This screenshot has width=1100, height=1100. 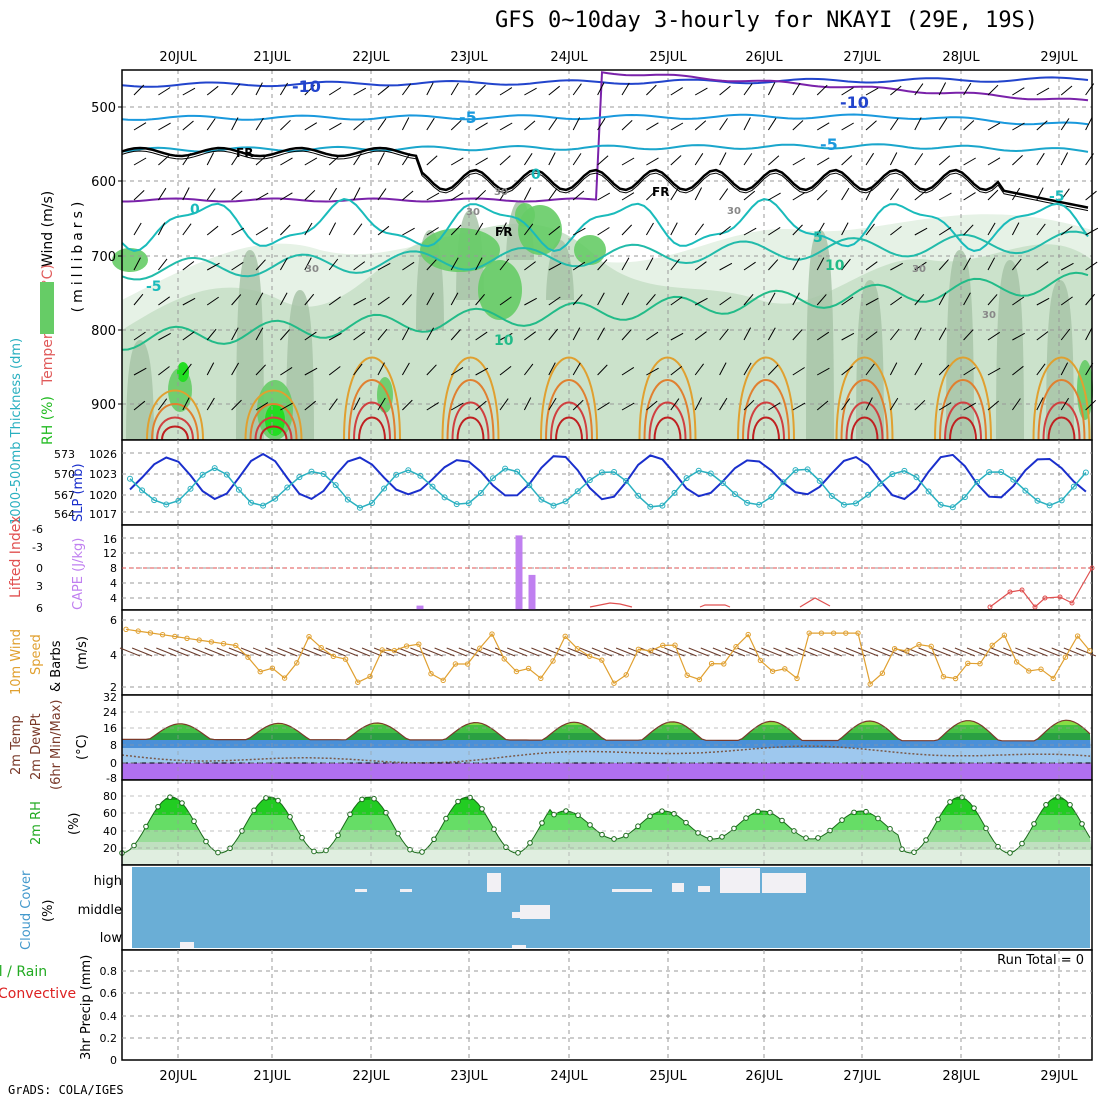 What do you see at coordinates (773, 883) in the screenshot?
I see `cloud-patch` at bounding box center [773, 883].